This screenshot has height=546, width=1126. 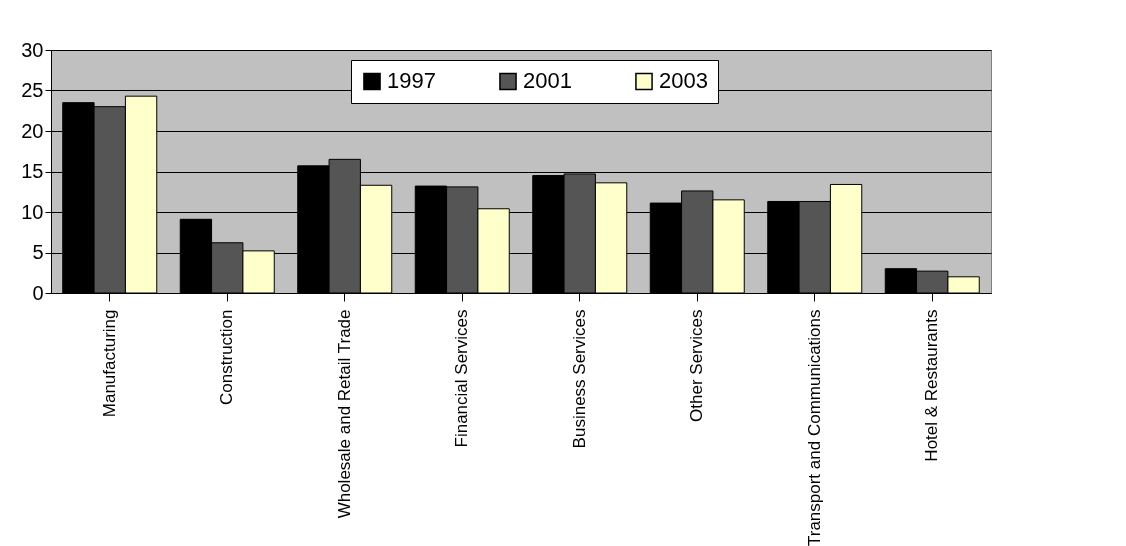 I want to click on x-tick-label: Construction, so click(x=227, y=357).